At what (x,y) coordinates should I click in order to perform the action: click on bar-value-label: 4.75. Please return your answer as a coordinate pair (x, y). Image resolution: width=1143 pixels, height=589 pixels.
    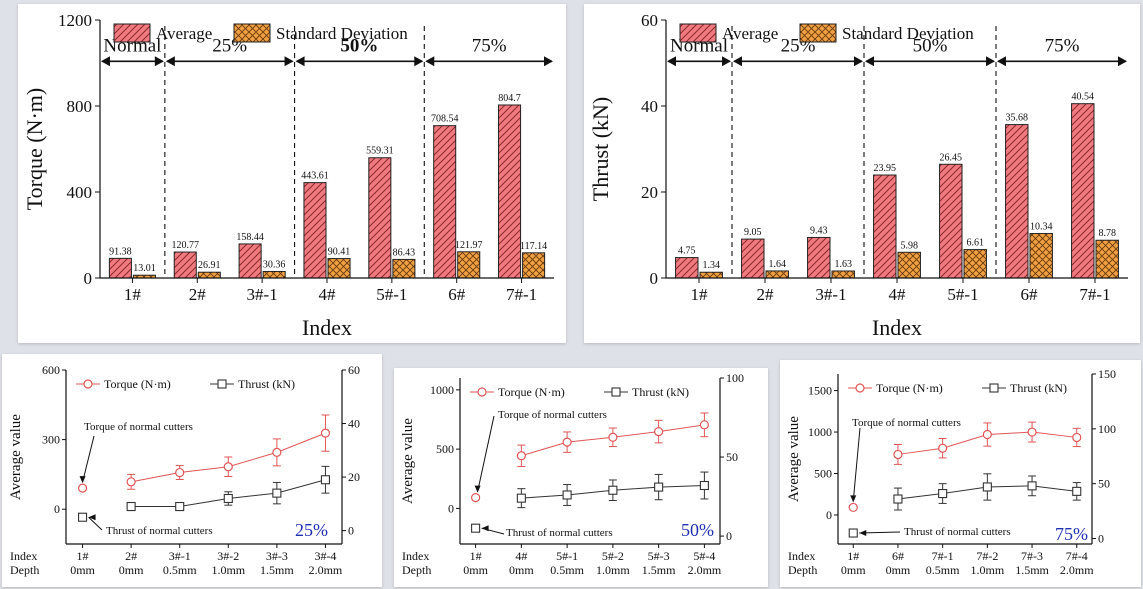
    Looking at the image, I should click on (687, 251).